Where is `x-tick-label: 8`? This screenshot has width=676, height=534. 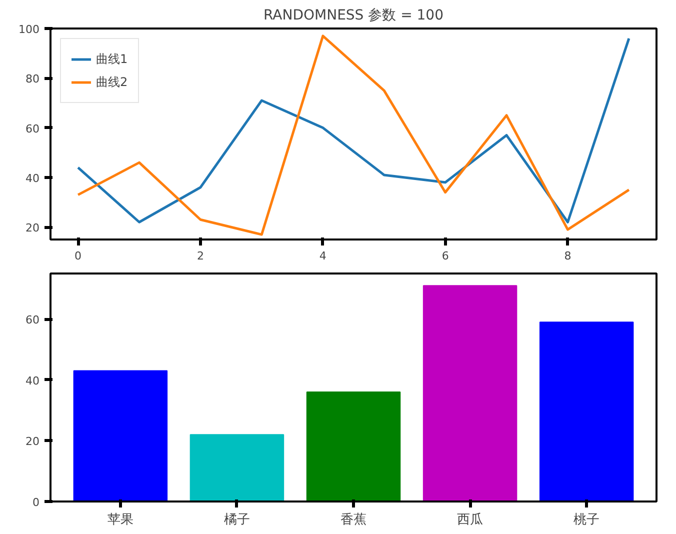
x-tick-label: 8 is located at coordinates (568, 256).